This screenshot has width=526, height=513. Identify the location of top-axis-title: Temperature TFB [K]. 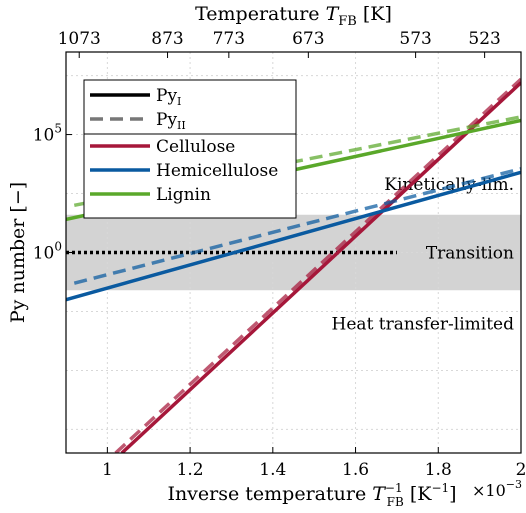
(293, 16).